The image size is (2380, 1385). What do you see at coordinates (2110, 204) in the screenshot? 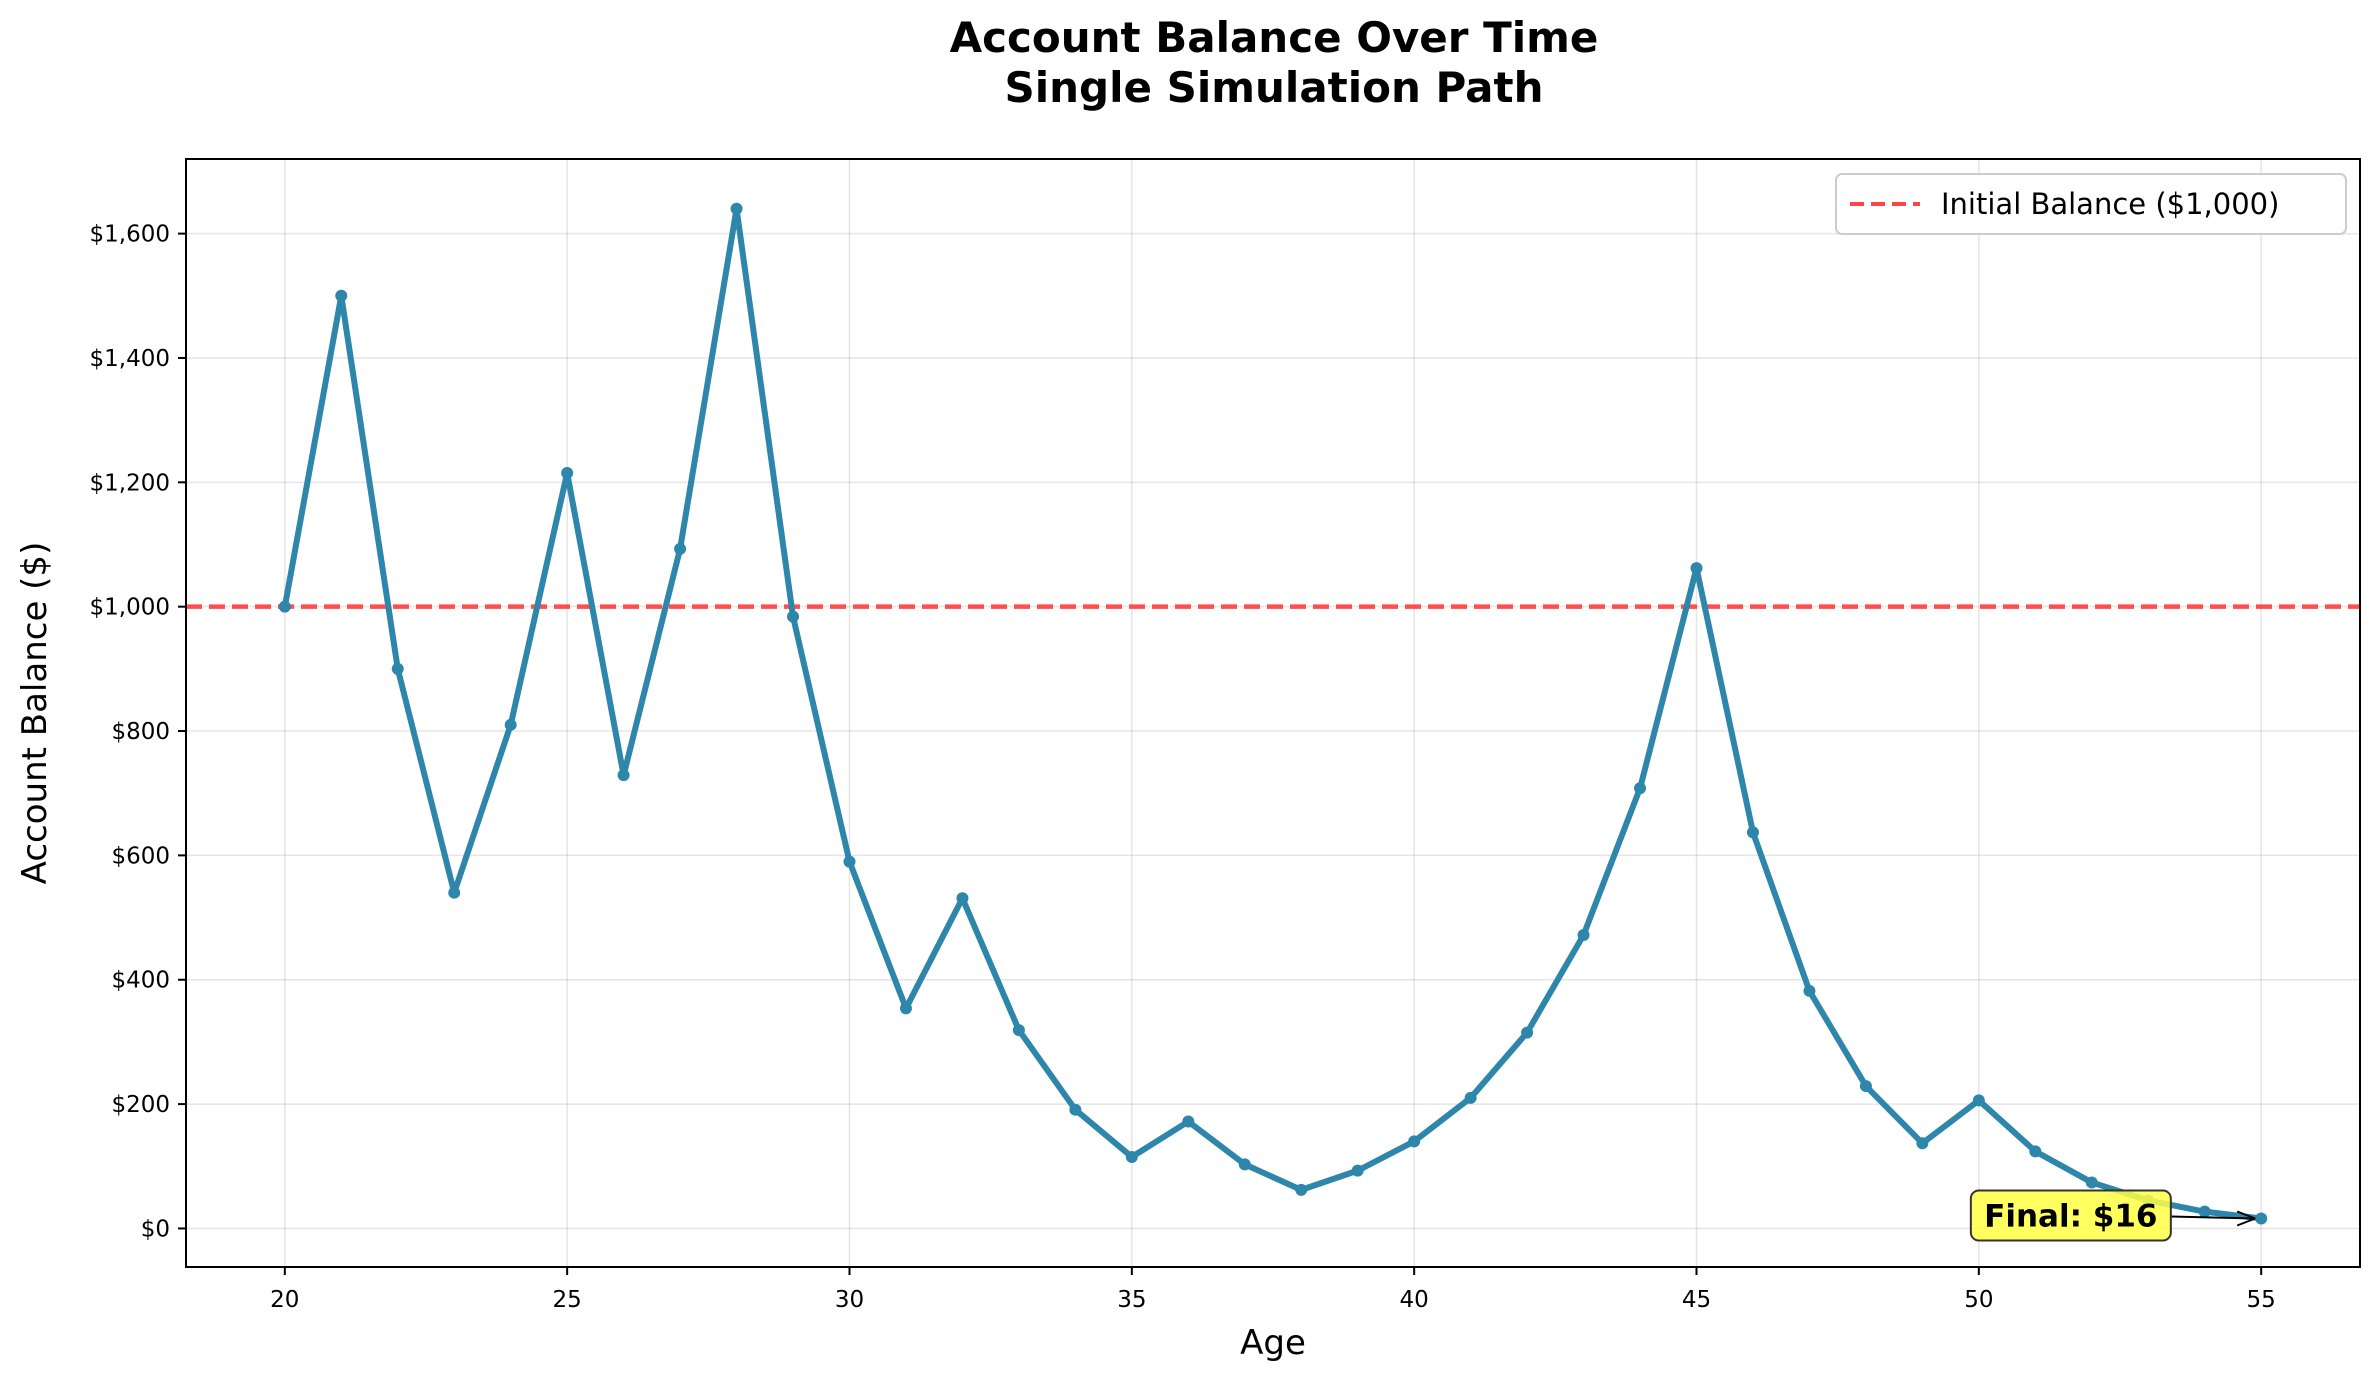
I see `legend-label-initial-balance: Initial Balance ($1,000)` at bounding box center [2110, 204].